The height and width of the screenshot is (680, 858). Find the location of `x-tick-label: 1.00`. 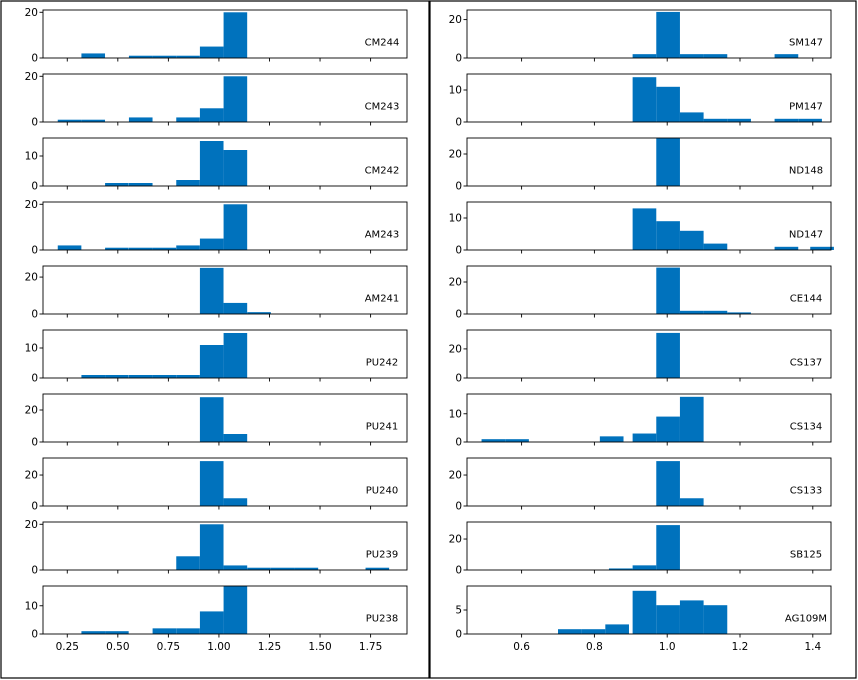

x-tick-label: 1.00 is located at coordinates (218, 647).